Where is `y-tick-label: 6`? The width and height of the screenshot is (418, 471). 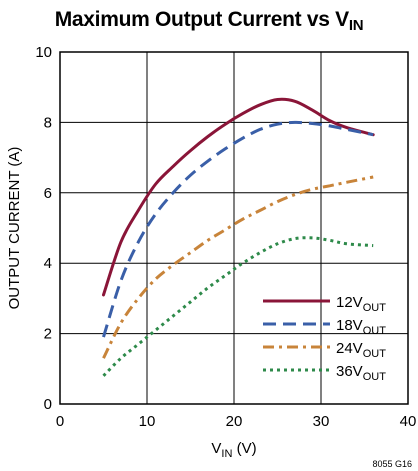 y-tick-label: 6 is located at coordinates (48, 193).